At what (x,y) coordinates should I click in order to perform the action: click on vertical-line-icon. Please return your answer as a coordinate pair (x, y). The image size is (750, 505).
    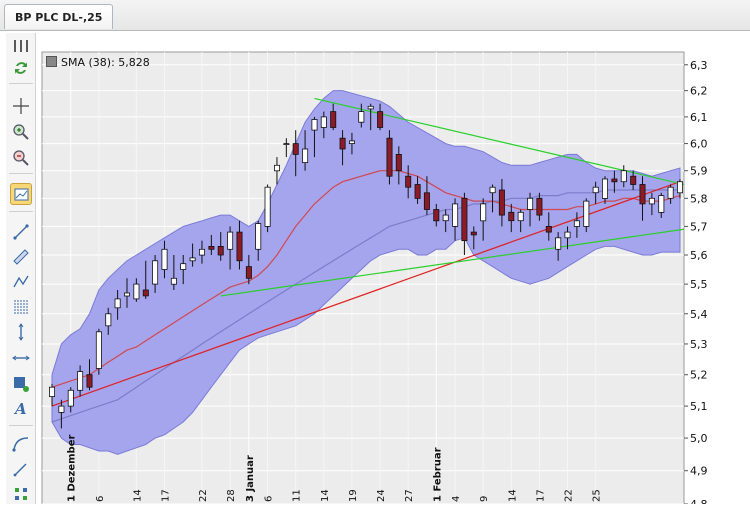
    Looking at the image, I should click on (21, 332).